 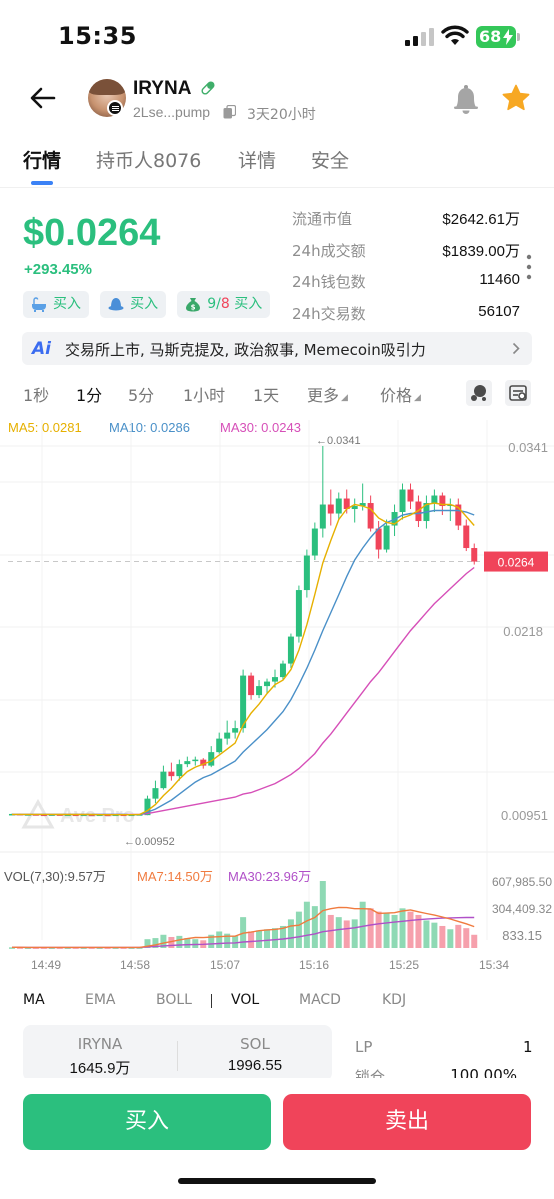 What do you see at coordinates (174, 1000) in the screenshot?
I see `indicator-boll: BOLL` at bounding box center [174, 1000].